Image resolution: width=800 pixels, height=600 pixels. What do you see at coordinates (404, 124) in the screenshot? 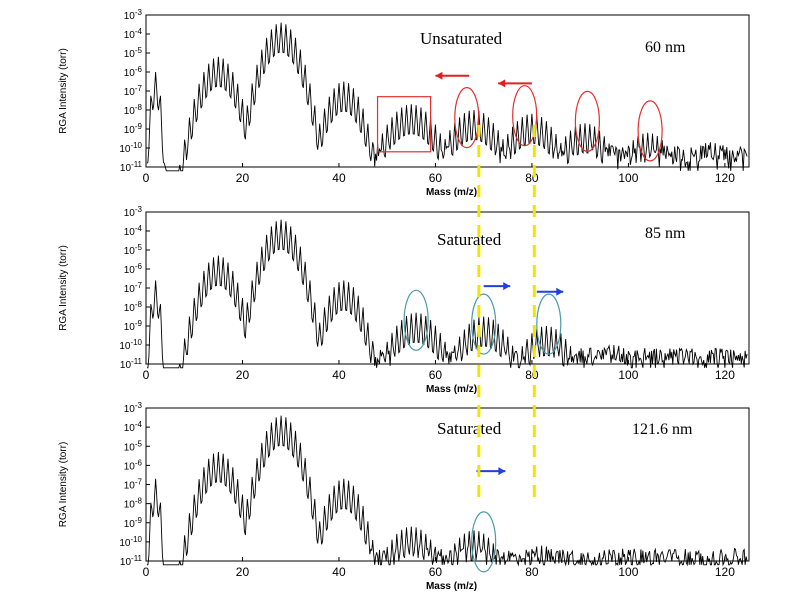
I see `highlight-box` at bounding box center [404, 124].